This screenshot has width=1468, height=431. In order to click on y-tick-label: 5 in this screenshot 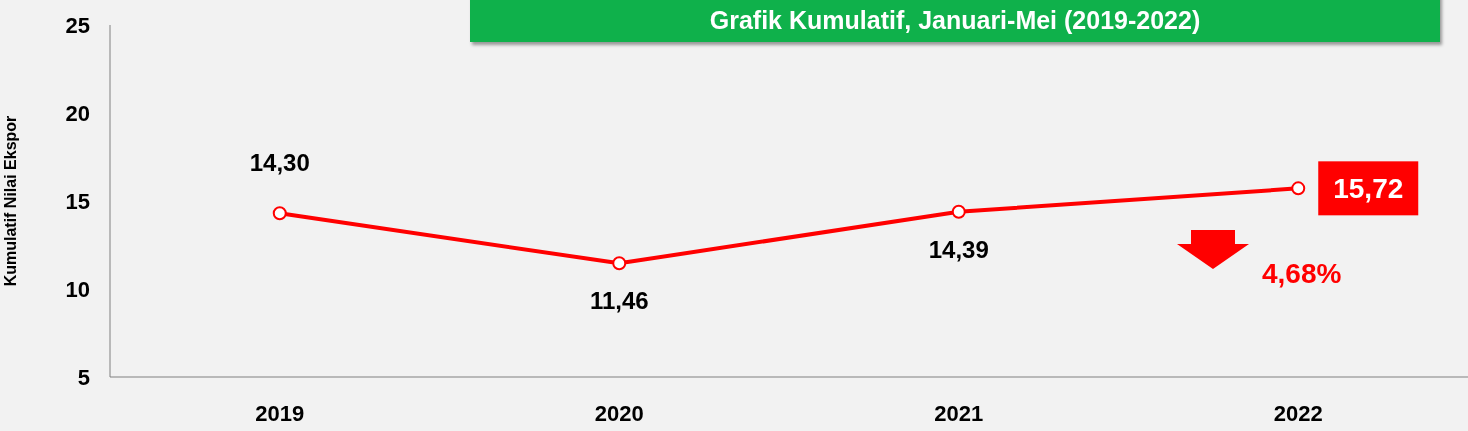, I will do `click(83, 377)`.